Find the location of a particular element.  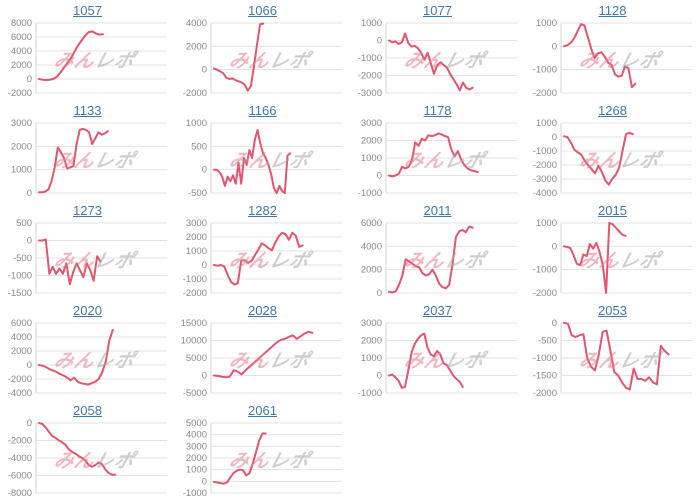

y-tick-label: 15000 is located at coordinates (194, 324).